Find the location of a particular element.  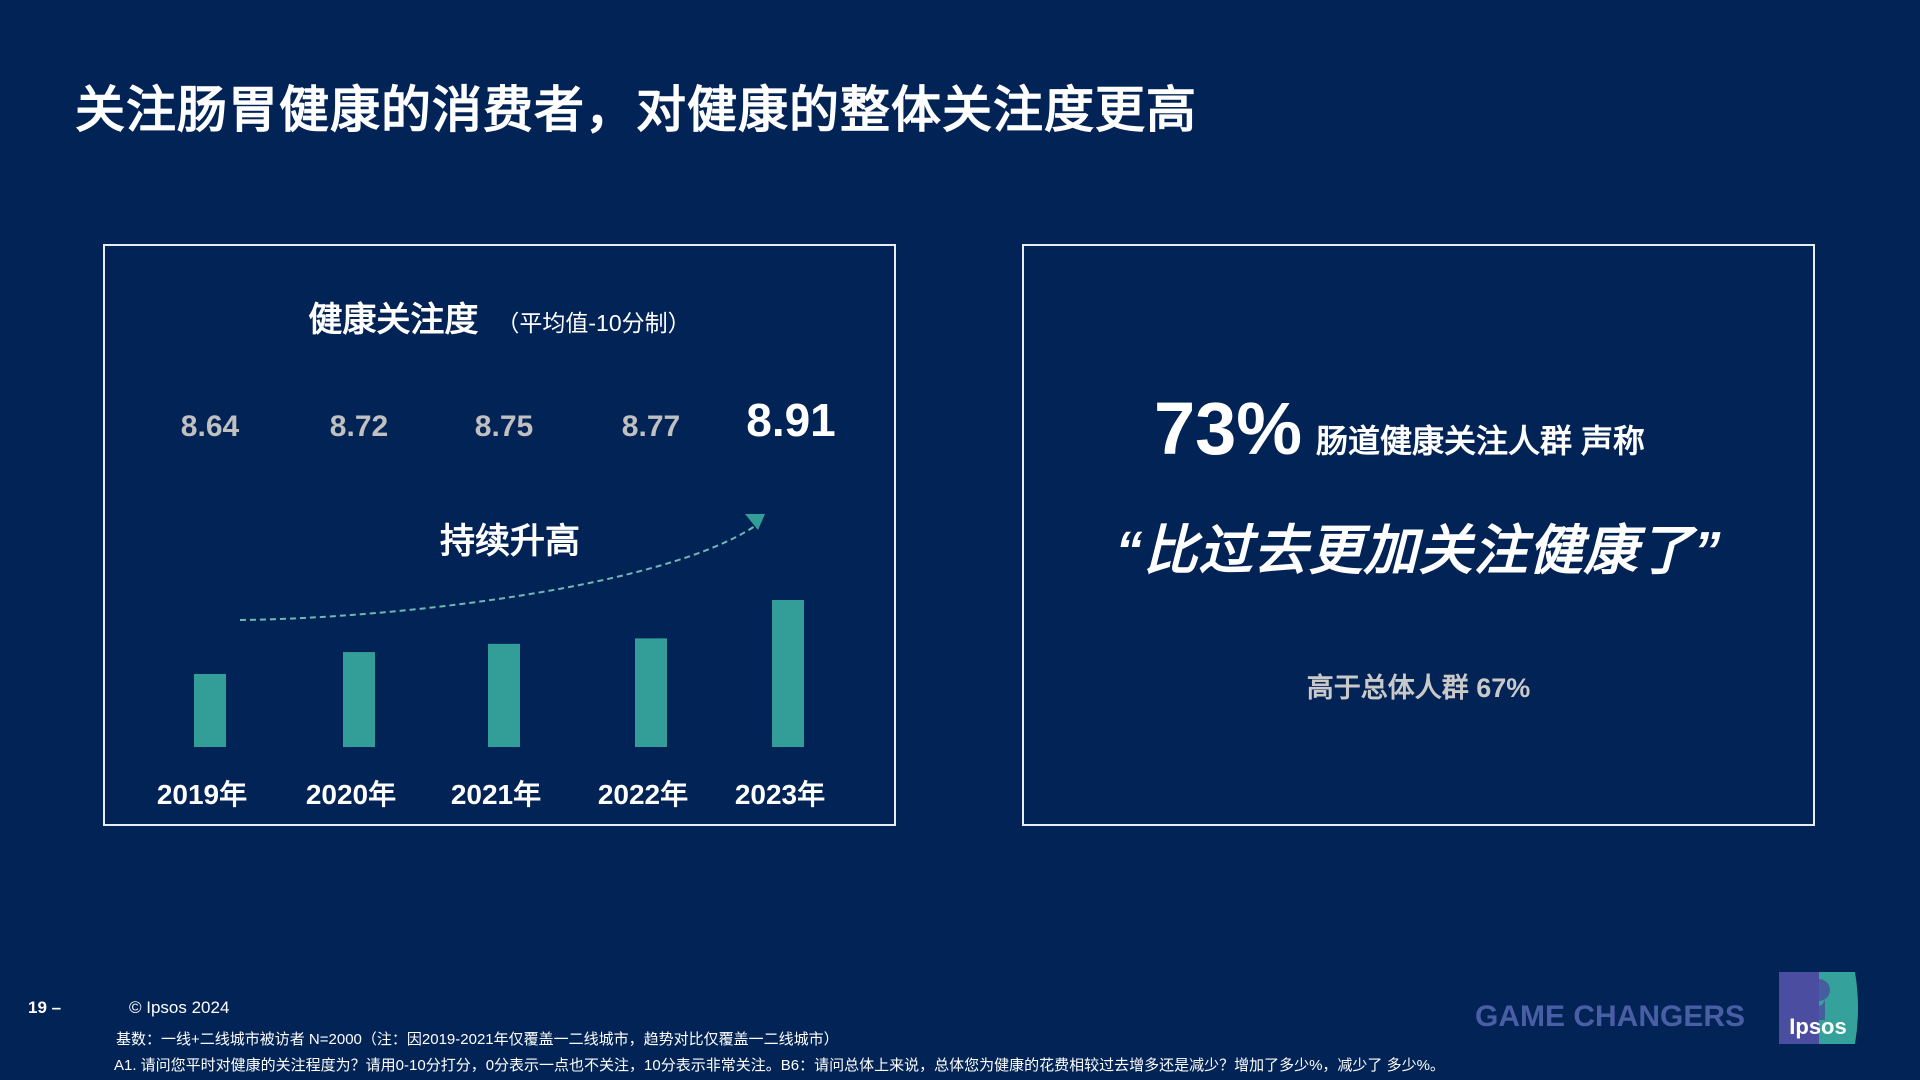

bar-2019年 is located at coordinates (210, 710).